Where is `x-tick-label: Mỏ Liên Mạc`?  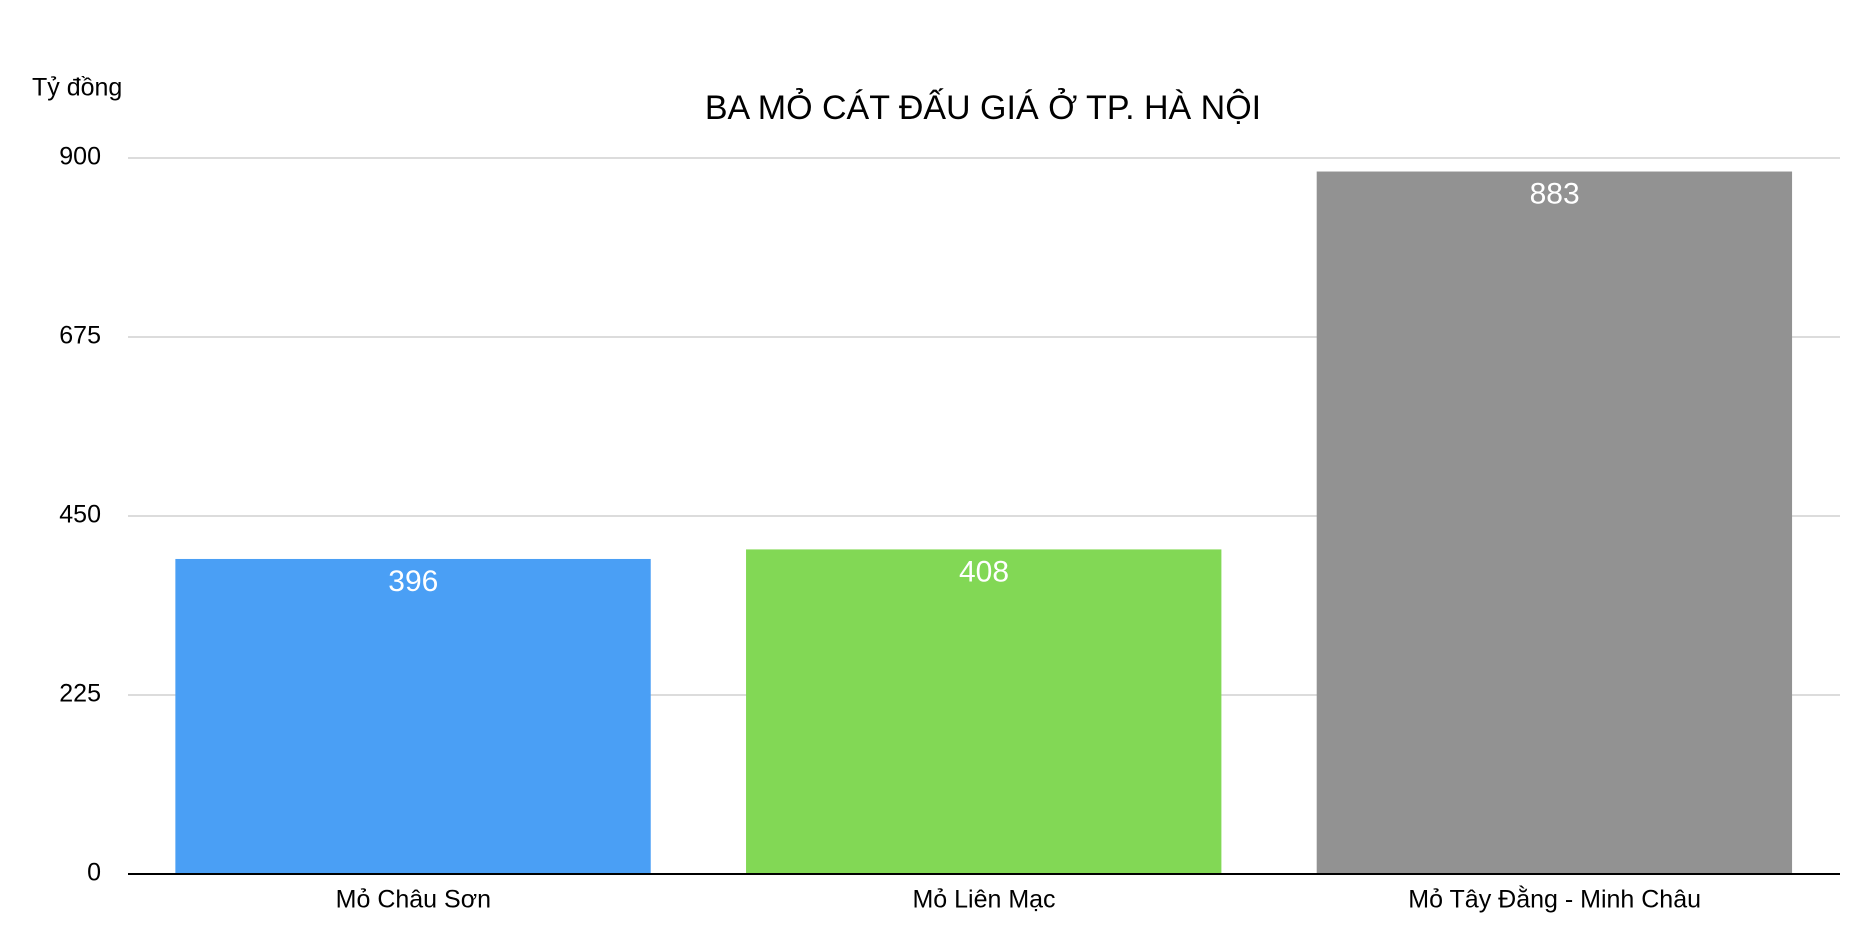
x-tick-label: Mỏ Liên Mạc is located at coordinates (983, 900).